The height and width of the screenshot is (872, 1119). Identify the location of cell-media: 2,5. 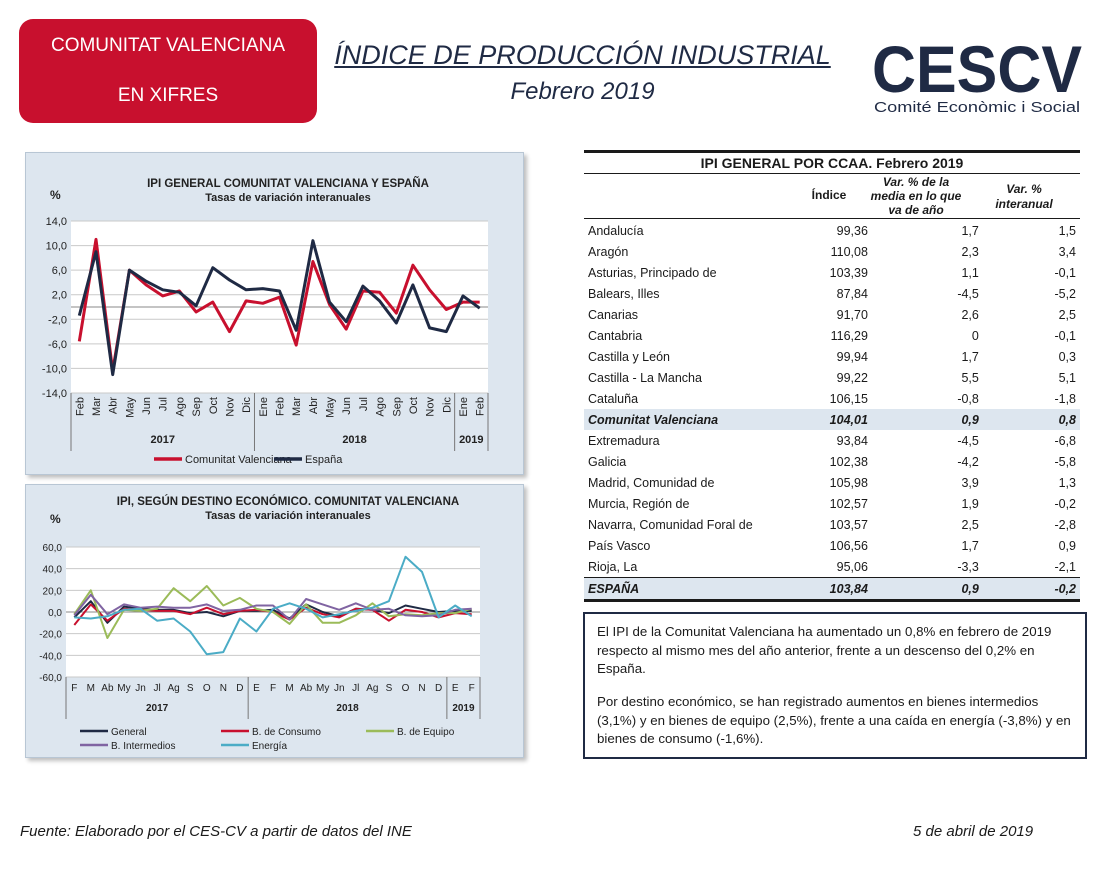
(970, 524).